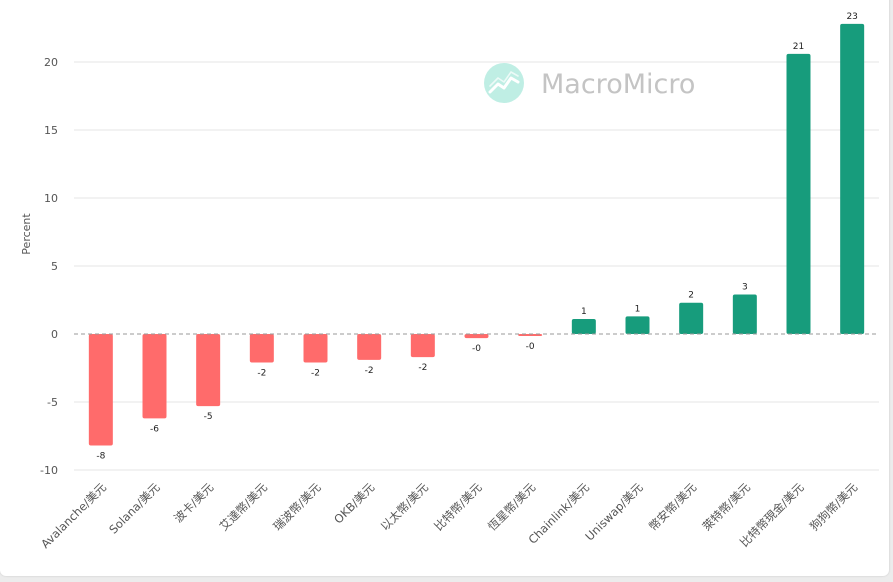 The width and height of the screenshot is (893, 582). What do you see at coordinates (727, 507) in the screenshot?
I see `x-category-label: 萊特幣/美元` at bounding box center [727, 507].